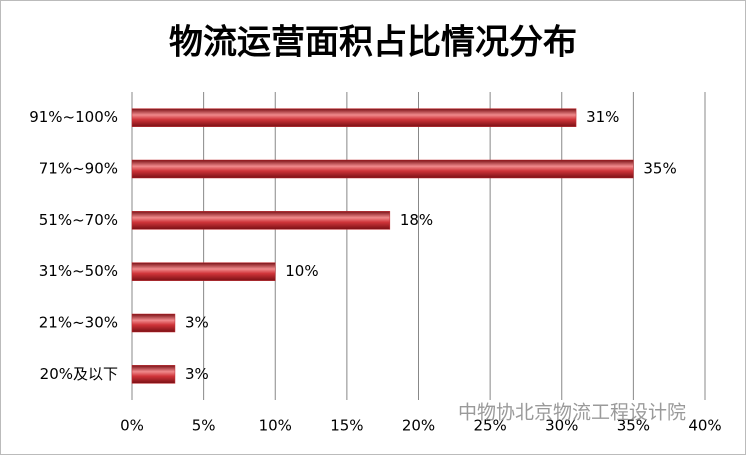 This screenshot has width=746, height=459. Describe the element at coordinates (561, 426) in the screenshot. I see `x-tick-label: 30%` at that location.